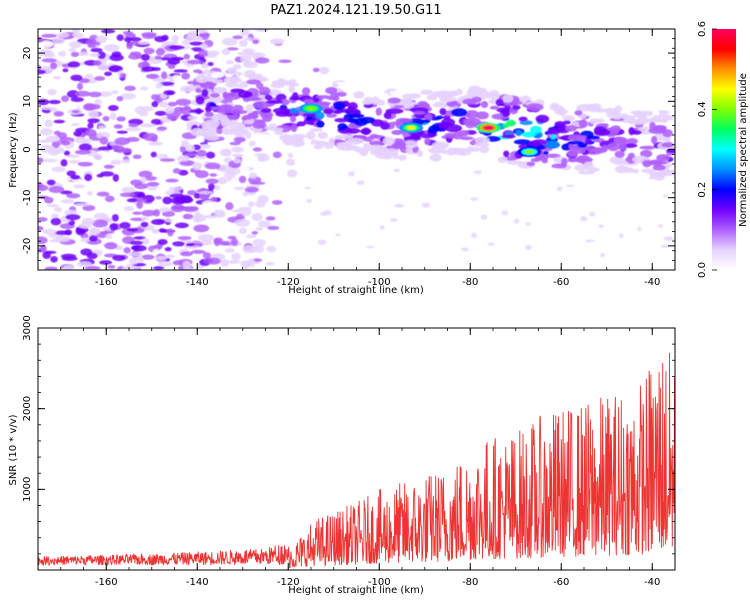 This screenshot has height=600, width=750. What do you see at coordinates (355, 10) in the screenshot?
I see `figure-title: PAZ1.2024.121.19.50.G11` at bounding box center [355, 10].